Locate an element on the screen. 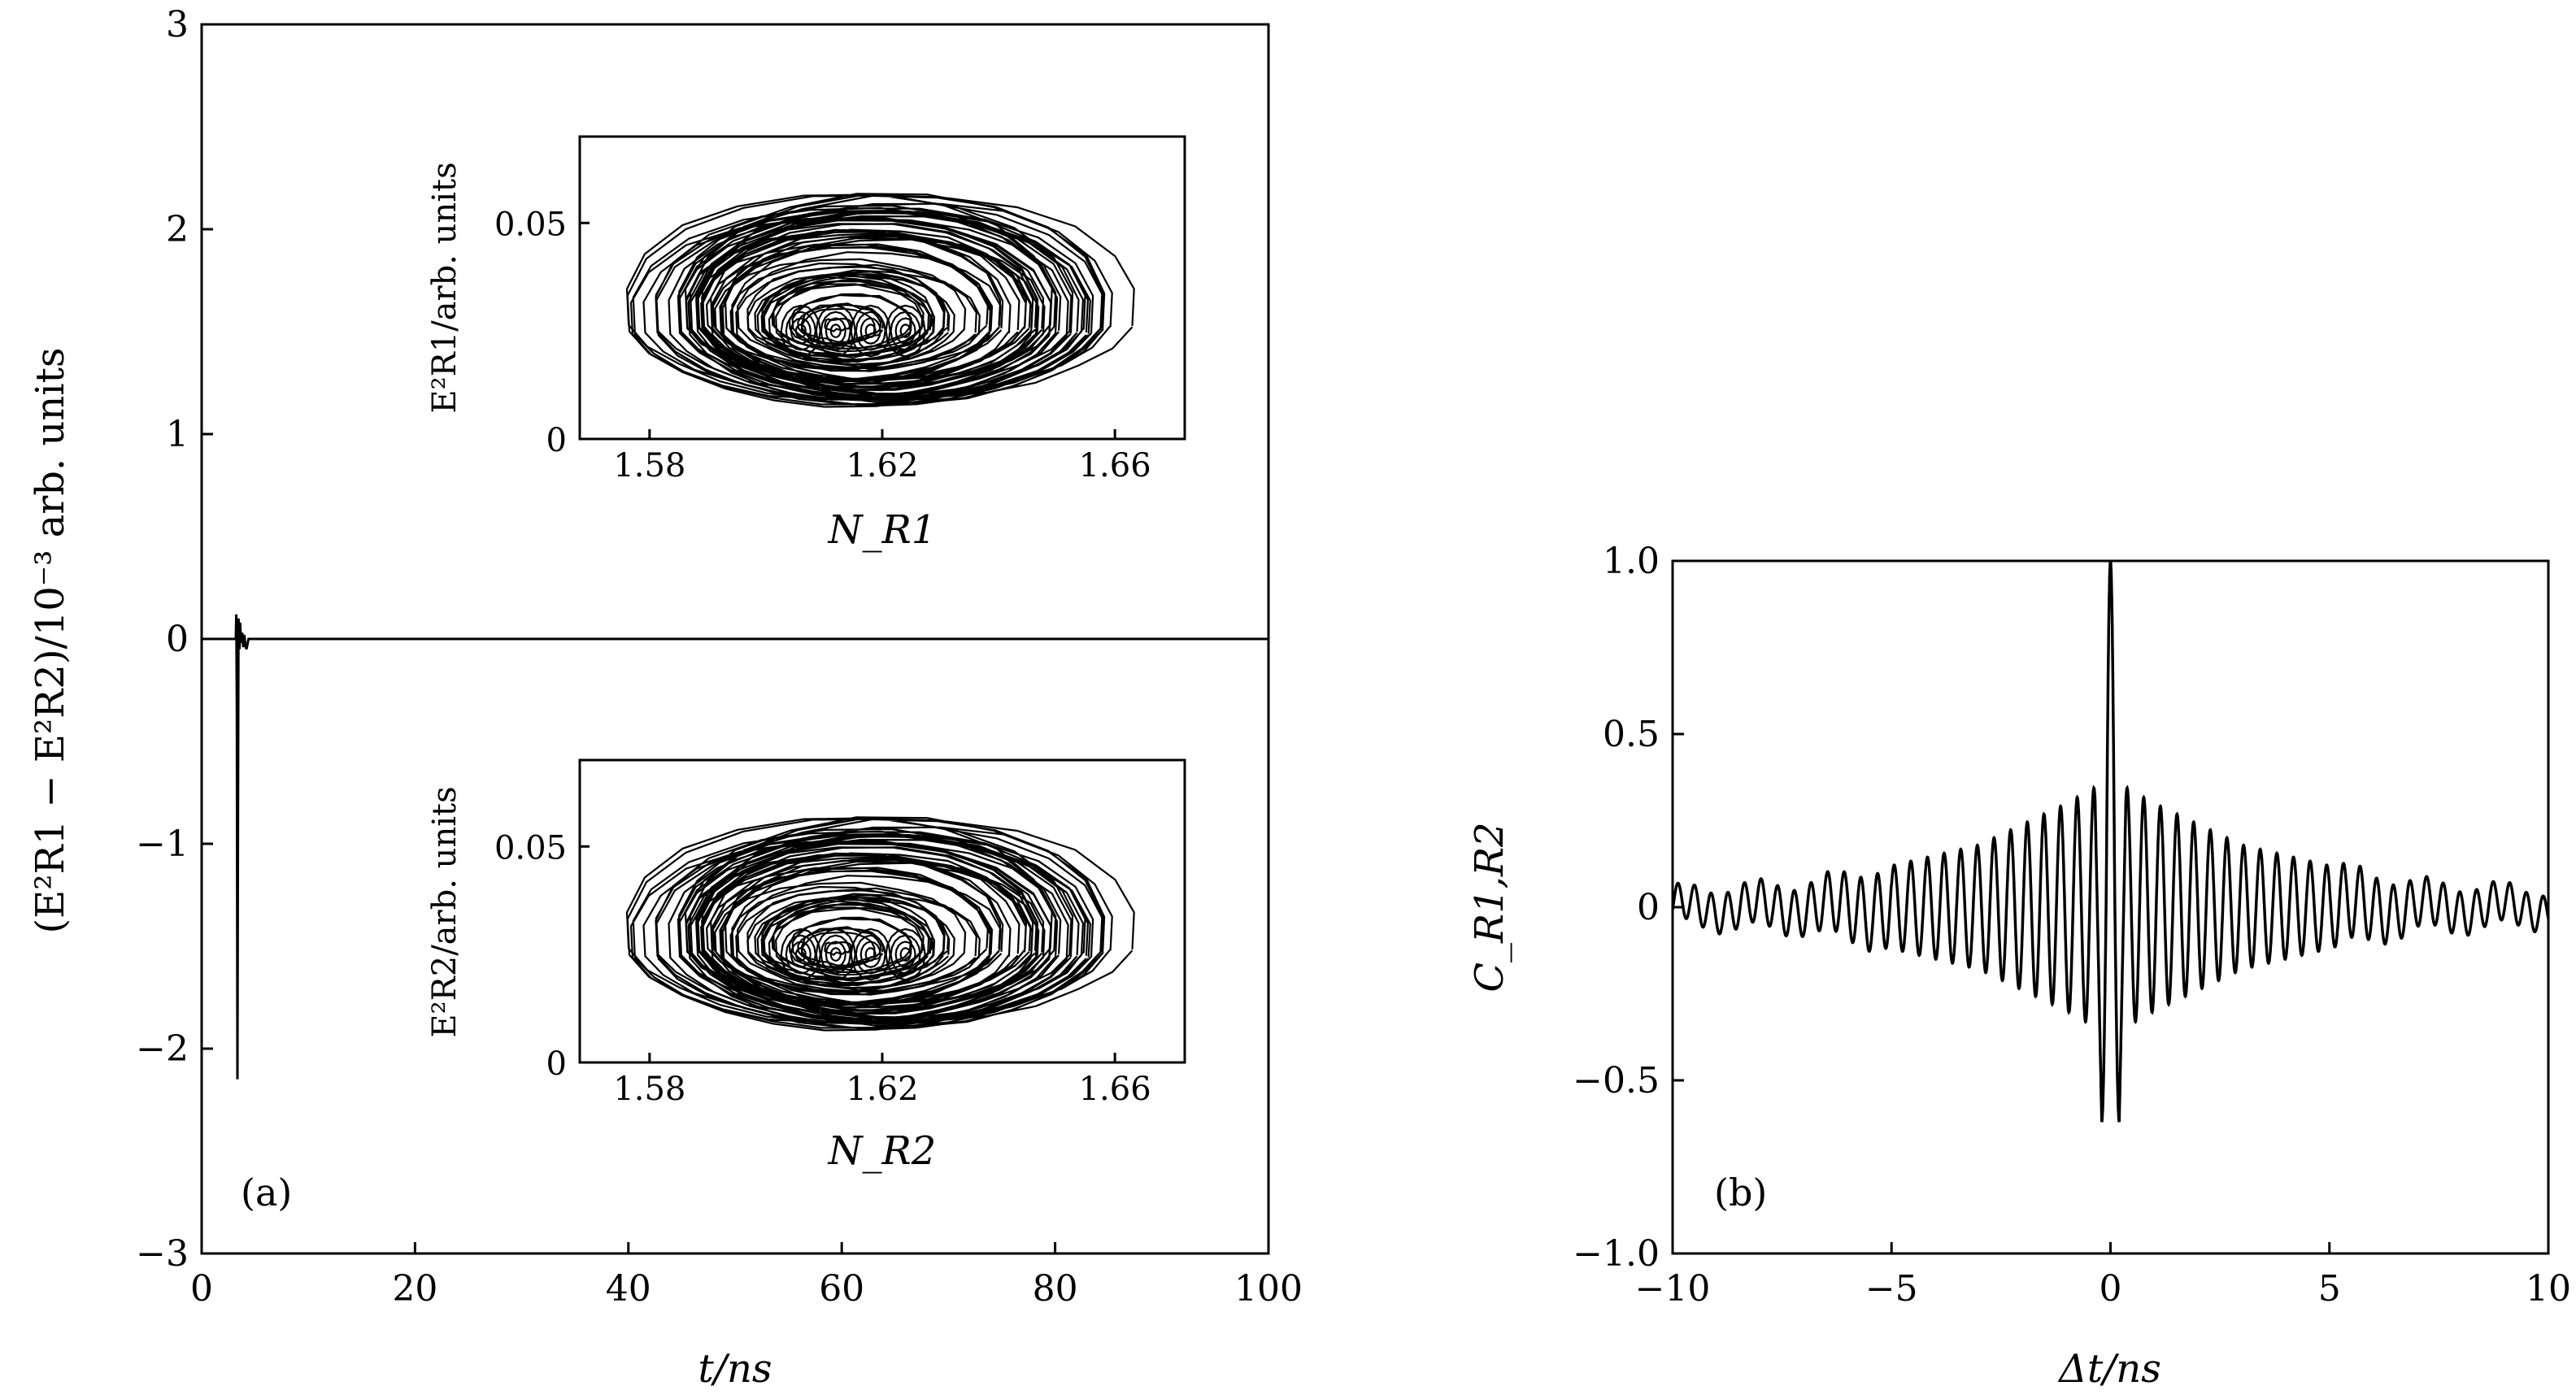  panel-a-x-tick-label: 60 is located at coordinates (842, 1289).